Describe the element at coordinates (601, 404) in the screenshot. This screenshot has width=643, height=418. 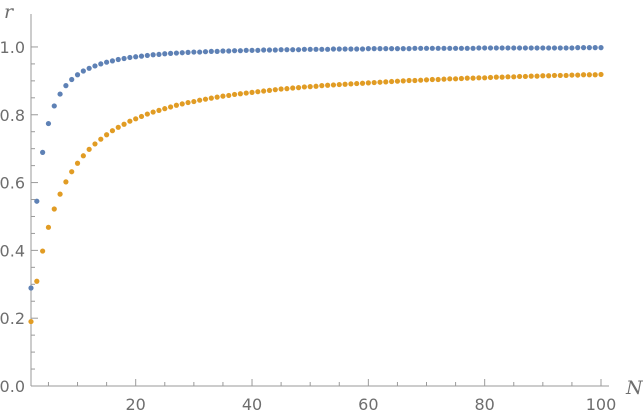
I see `x-tick-label: 100` at that location.